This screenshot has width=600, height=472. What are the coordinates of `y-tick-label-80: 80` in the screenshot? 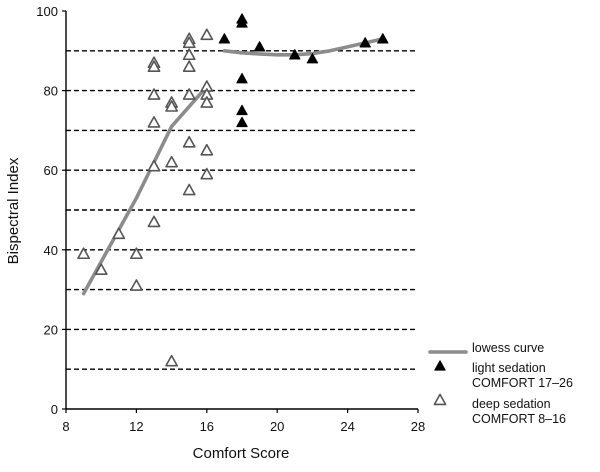 It's located at (51, 91).